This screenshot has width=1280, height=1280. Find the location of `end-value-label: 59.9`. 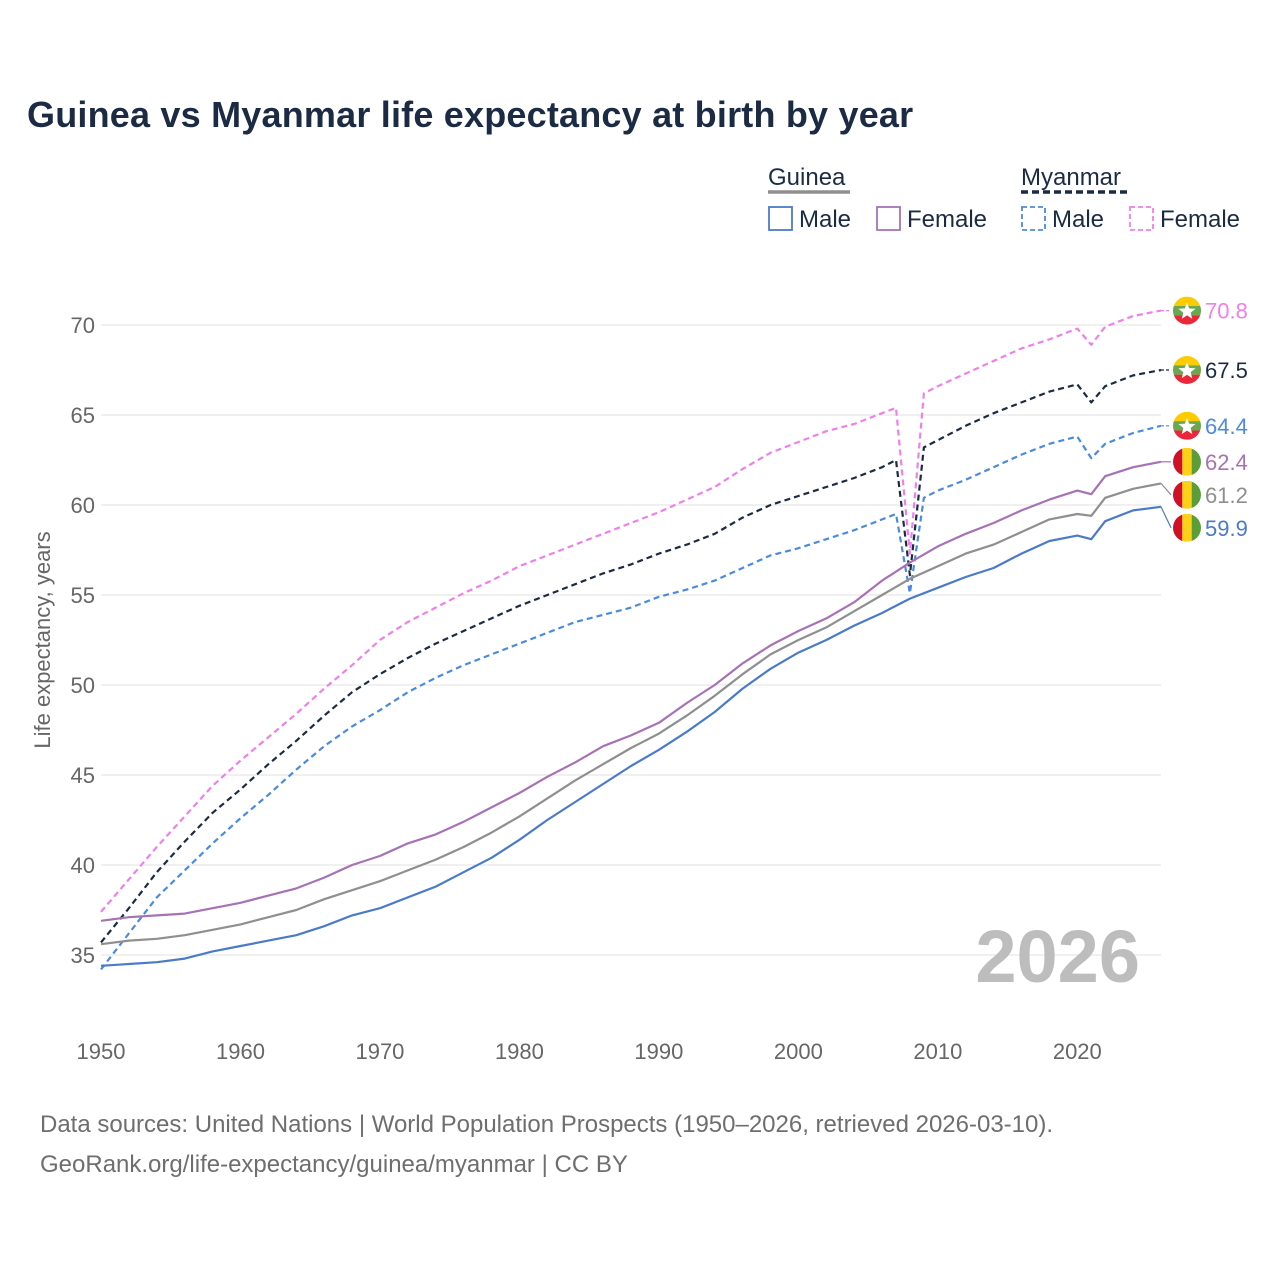

end-value-label: 59.9 is located at coordinates (1226, 528).